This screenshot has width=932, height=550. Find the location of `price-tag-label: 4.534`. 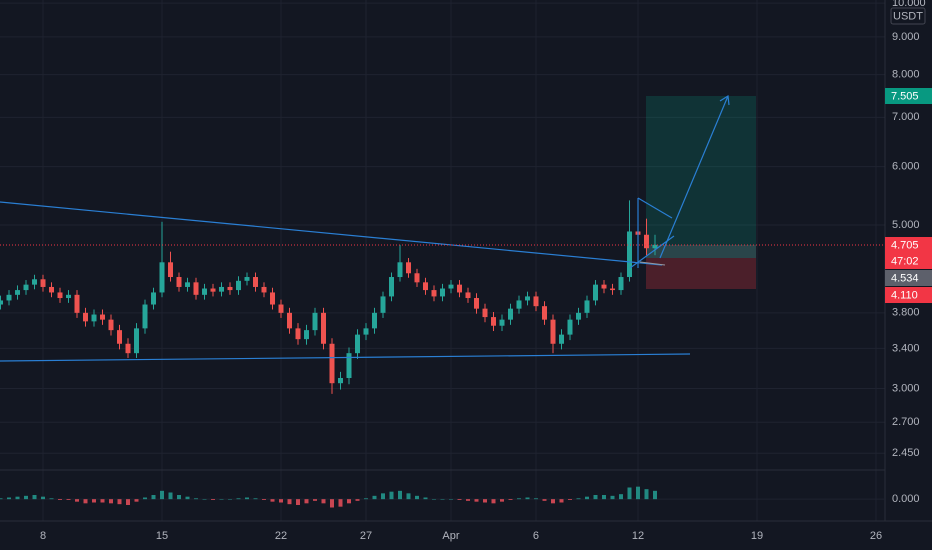

price-tag-label: 4.534 is located at coordinates (905, 278).